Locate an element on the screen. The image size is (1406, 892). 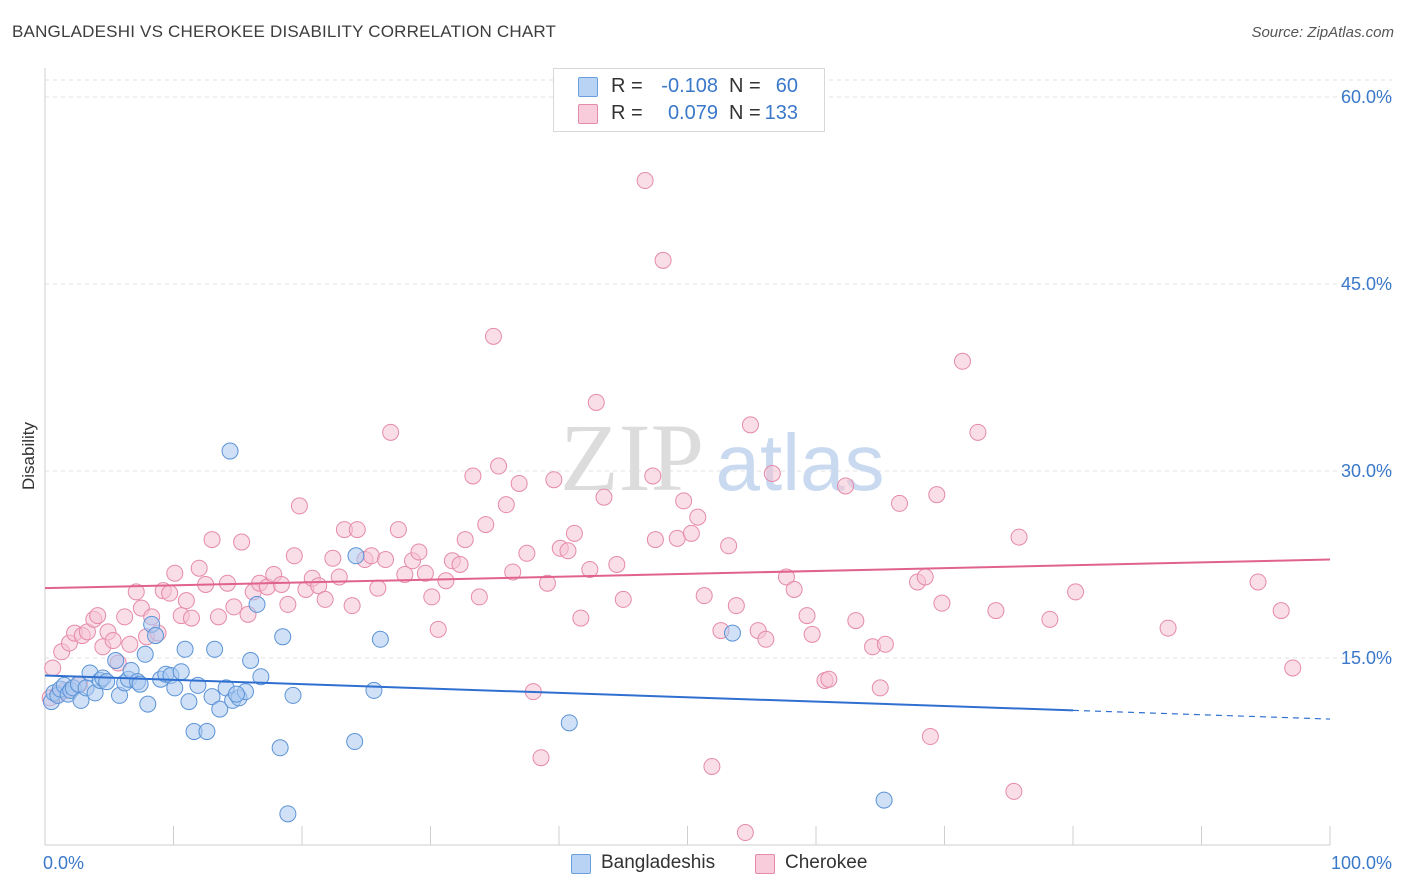
y-tick-label: 60.0% is located at coordinates (1366, 97).